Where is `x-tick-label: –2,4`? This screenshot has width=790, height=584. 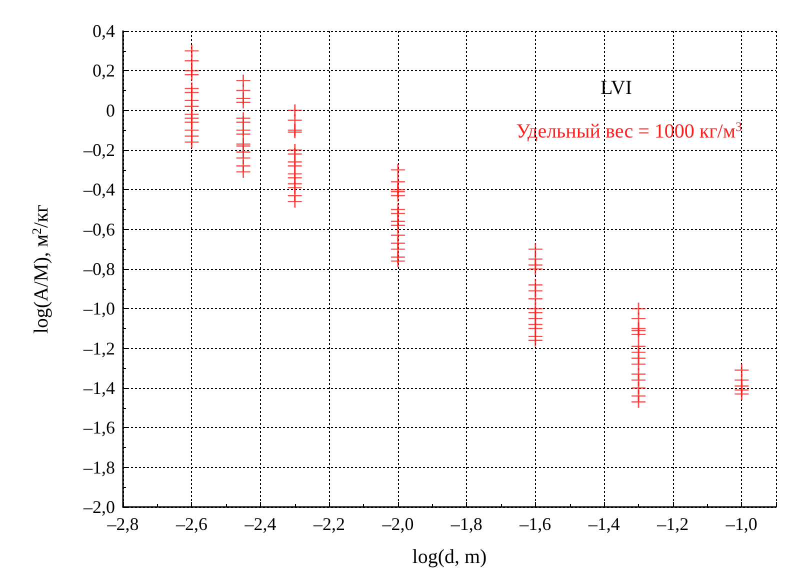 x-tick-label: –2,4 is located at coordinates (260, 524).